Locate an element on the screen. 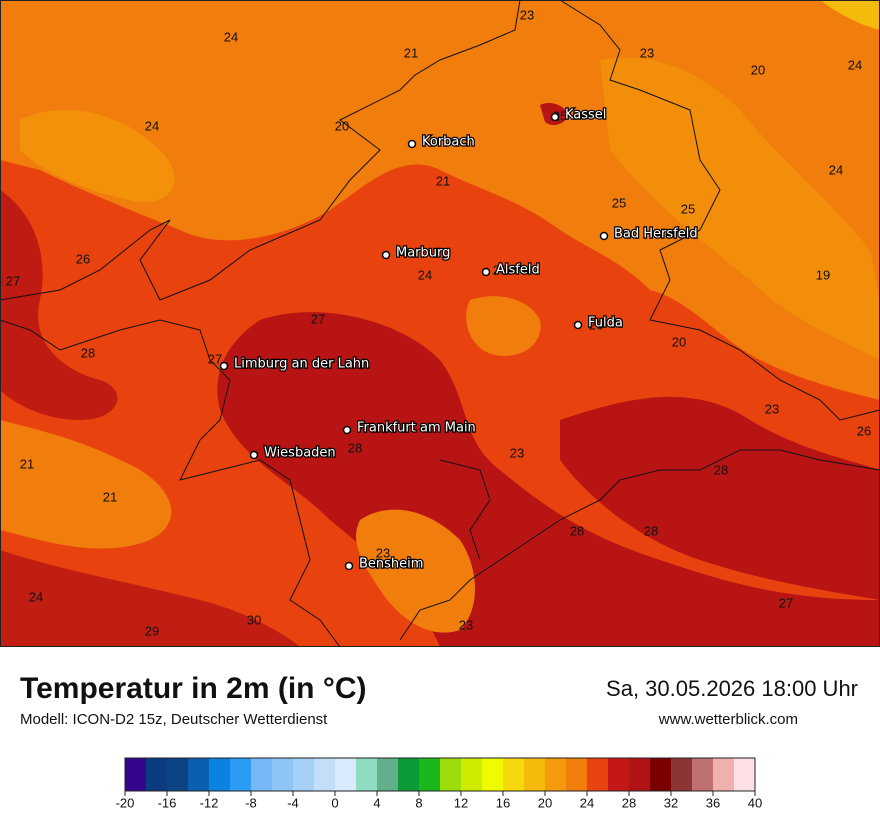  city-name: Marburg is located at coordinates (423, 253).